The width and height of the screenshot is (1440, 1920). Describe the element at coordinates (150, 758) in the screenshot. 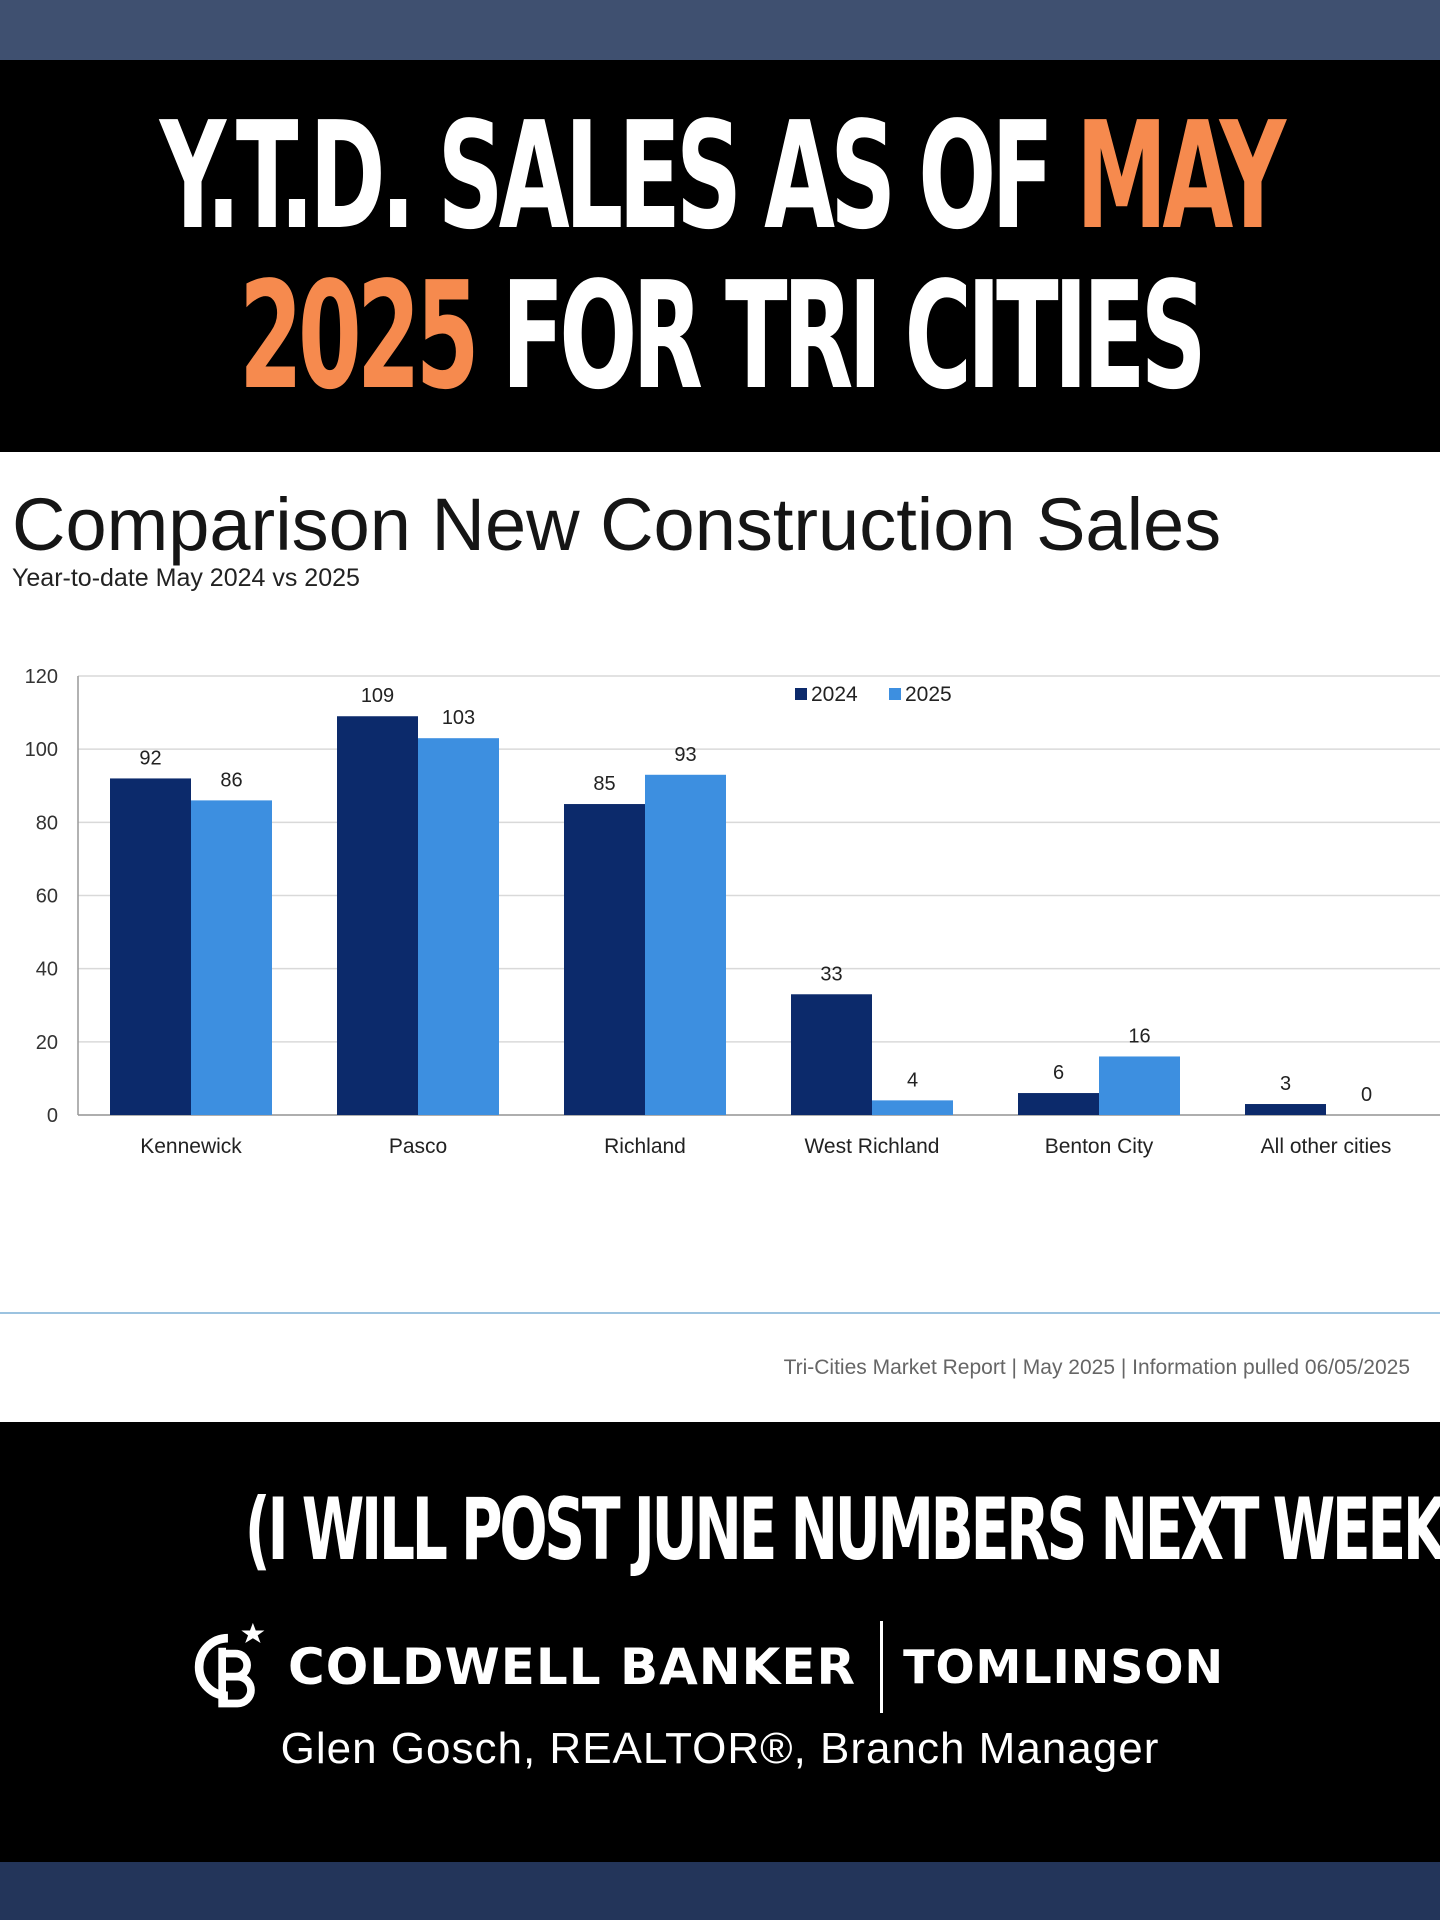

I see `data-label: 92` at that location.